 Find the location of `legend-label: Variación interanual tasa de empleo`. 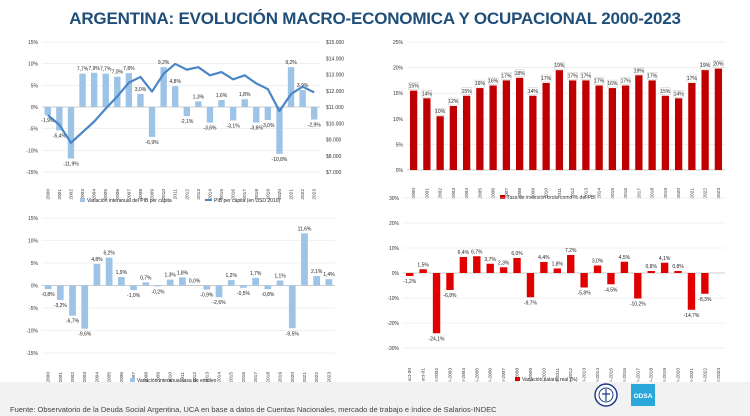

legend-label: Variación interanual tasa de empleo is located at coordinates (177, 381).